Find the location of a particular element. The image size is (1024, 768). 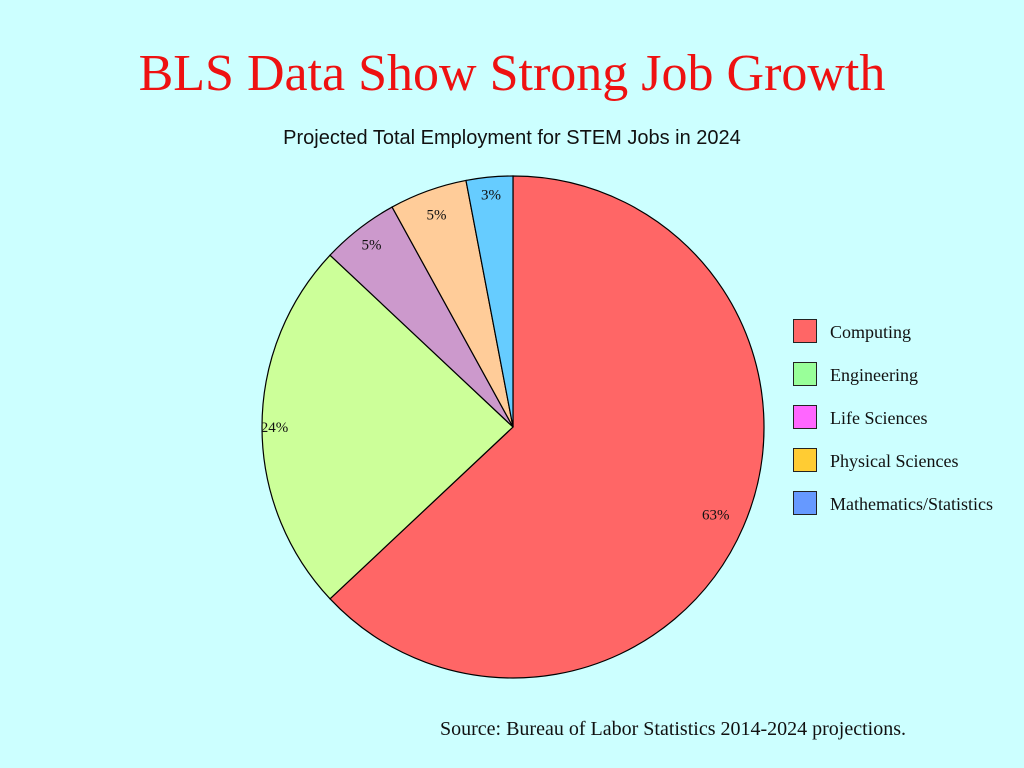

pie-slice-engineering is located at coordinates (387, 427).